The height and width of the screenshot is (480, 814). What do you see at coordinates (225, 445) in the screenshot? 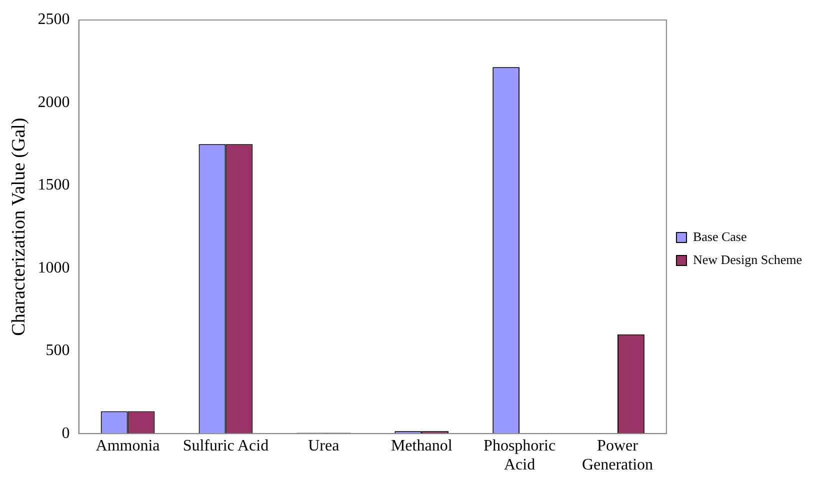
I see `x-tick-label: Sulfuric Acid` at bounding box center [225, 445].